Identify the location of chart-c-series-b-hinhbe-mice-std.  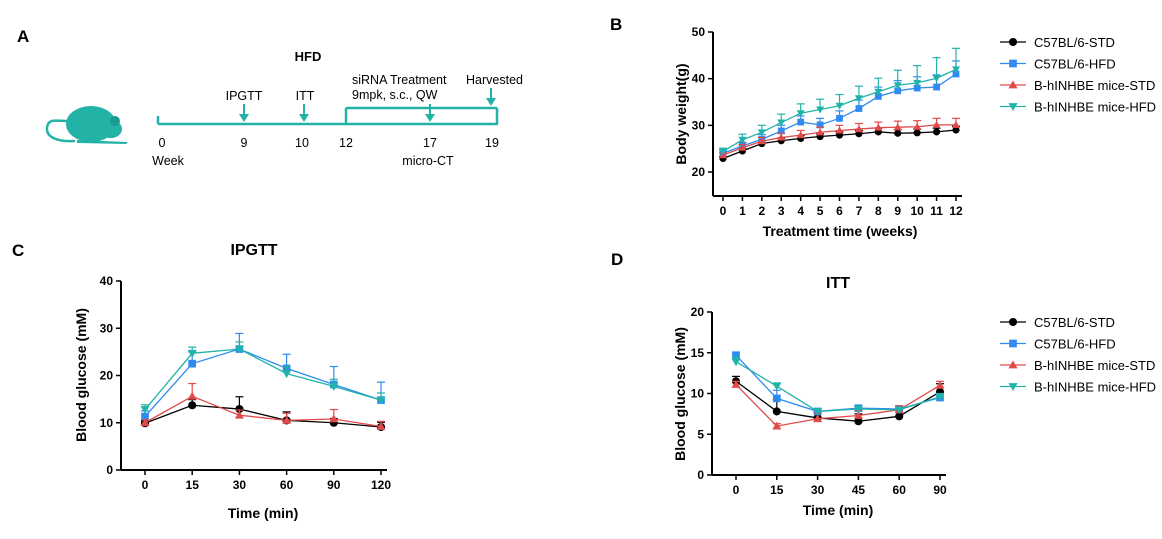
(263, 406).